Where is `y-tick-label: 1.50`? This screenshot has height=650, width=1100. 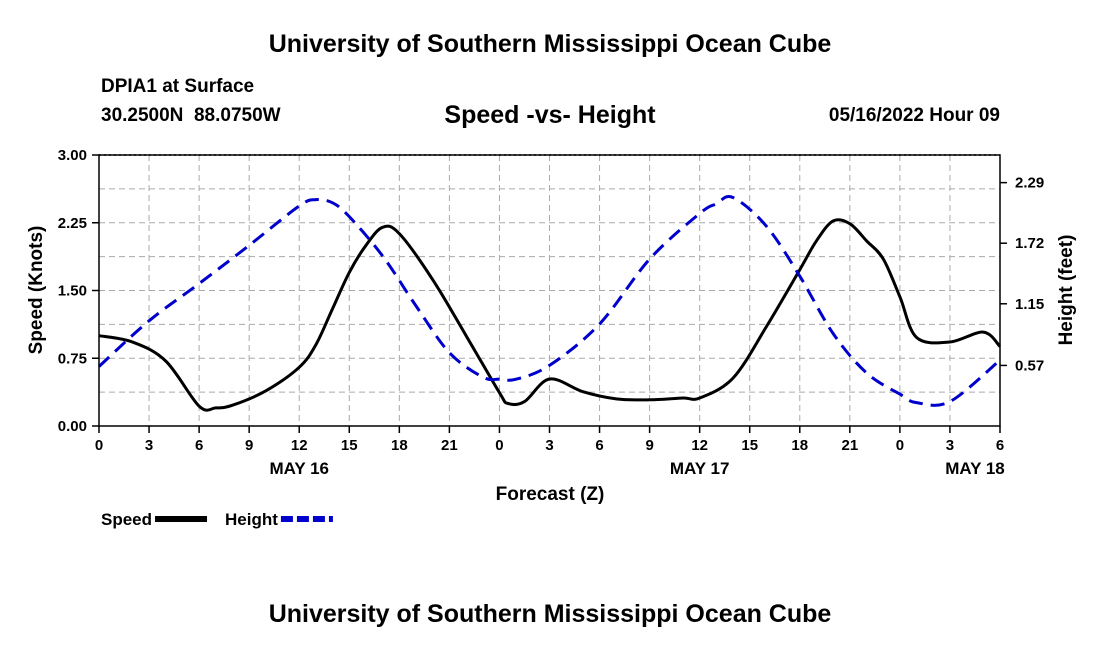 y-tick-label: 1.50 is located at coordinates (72, 291).